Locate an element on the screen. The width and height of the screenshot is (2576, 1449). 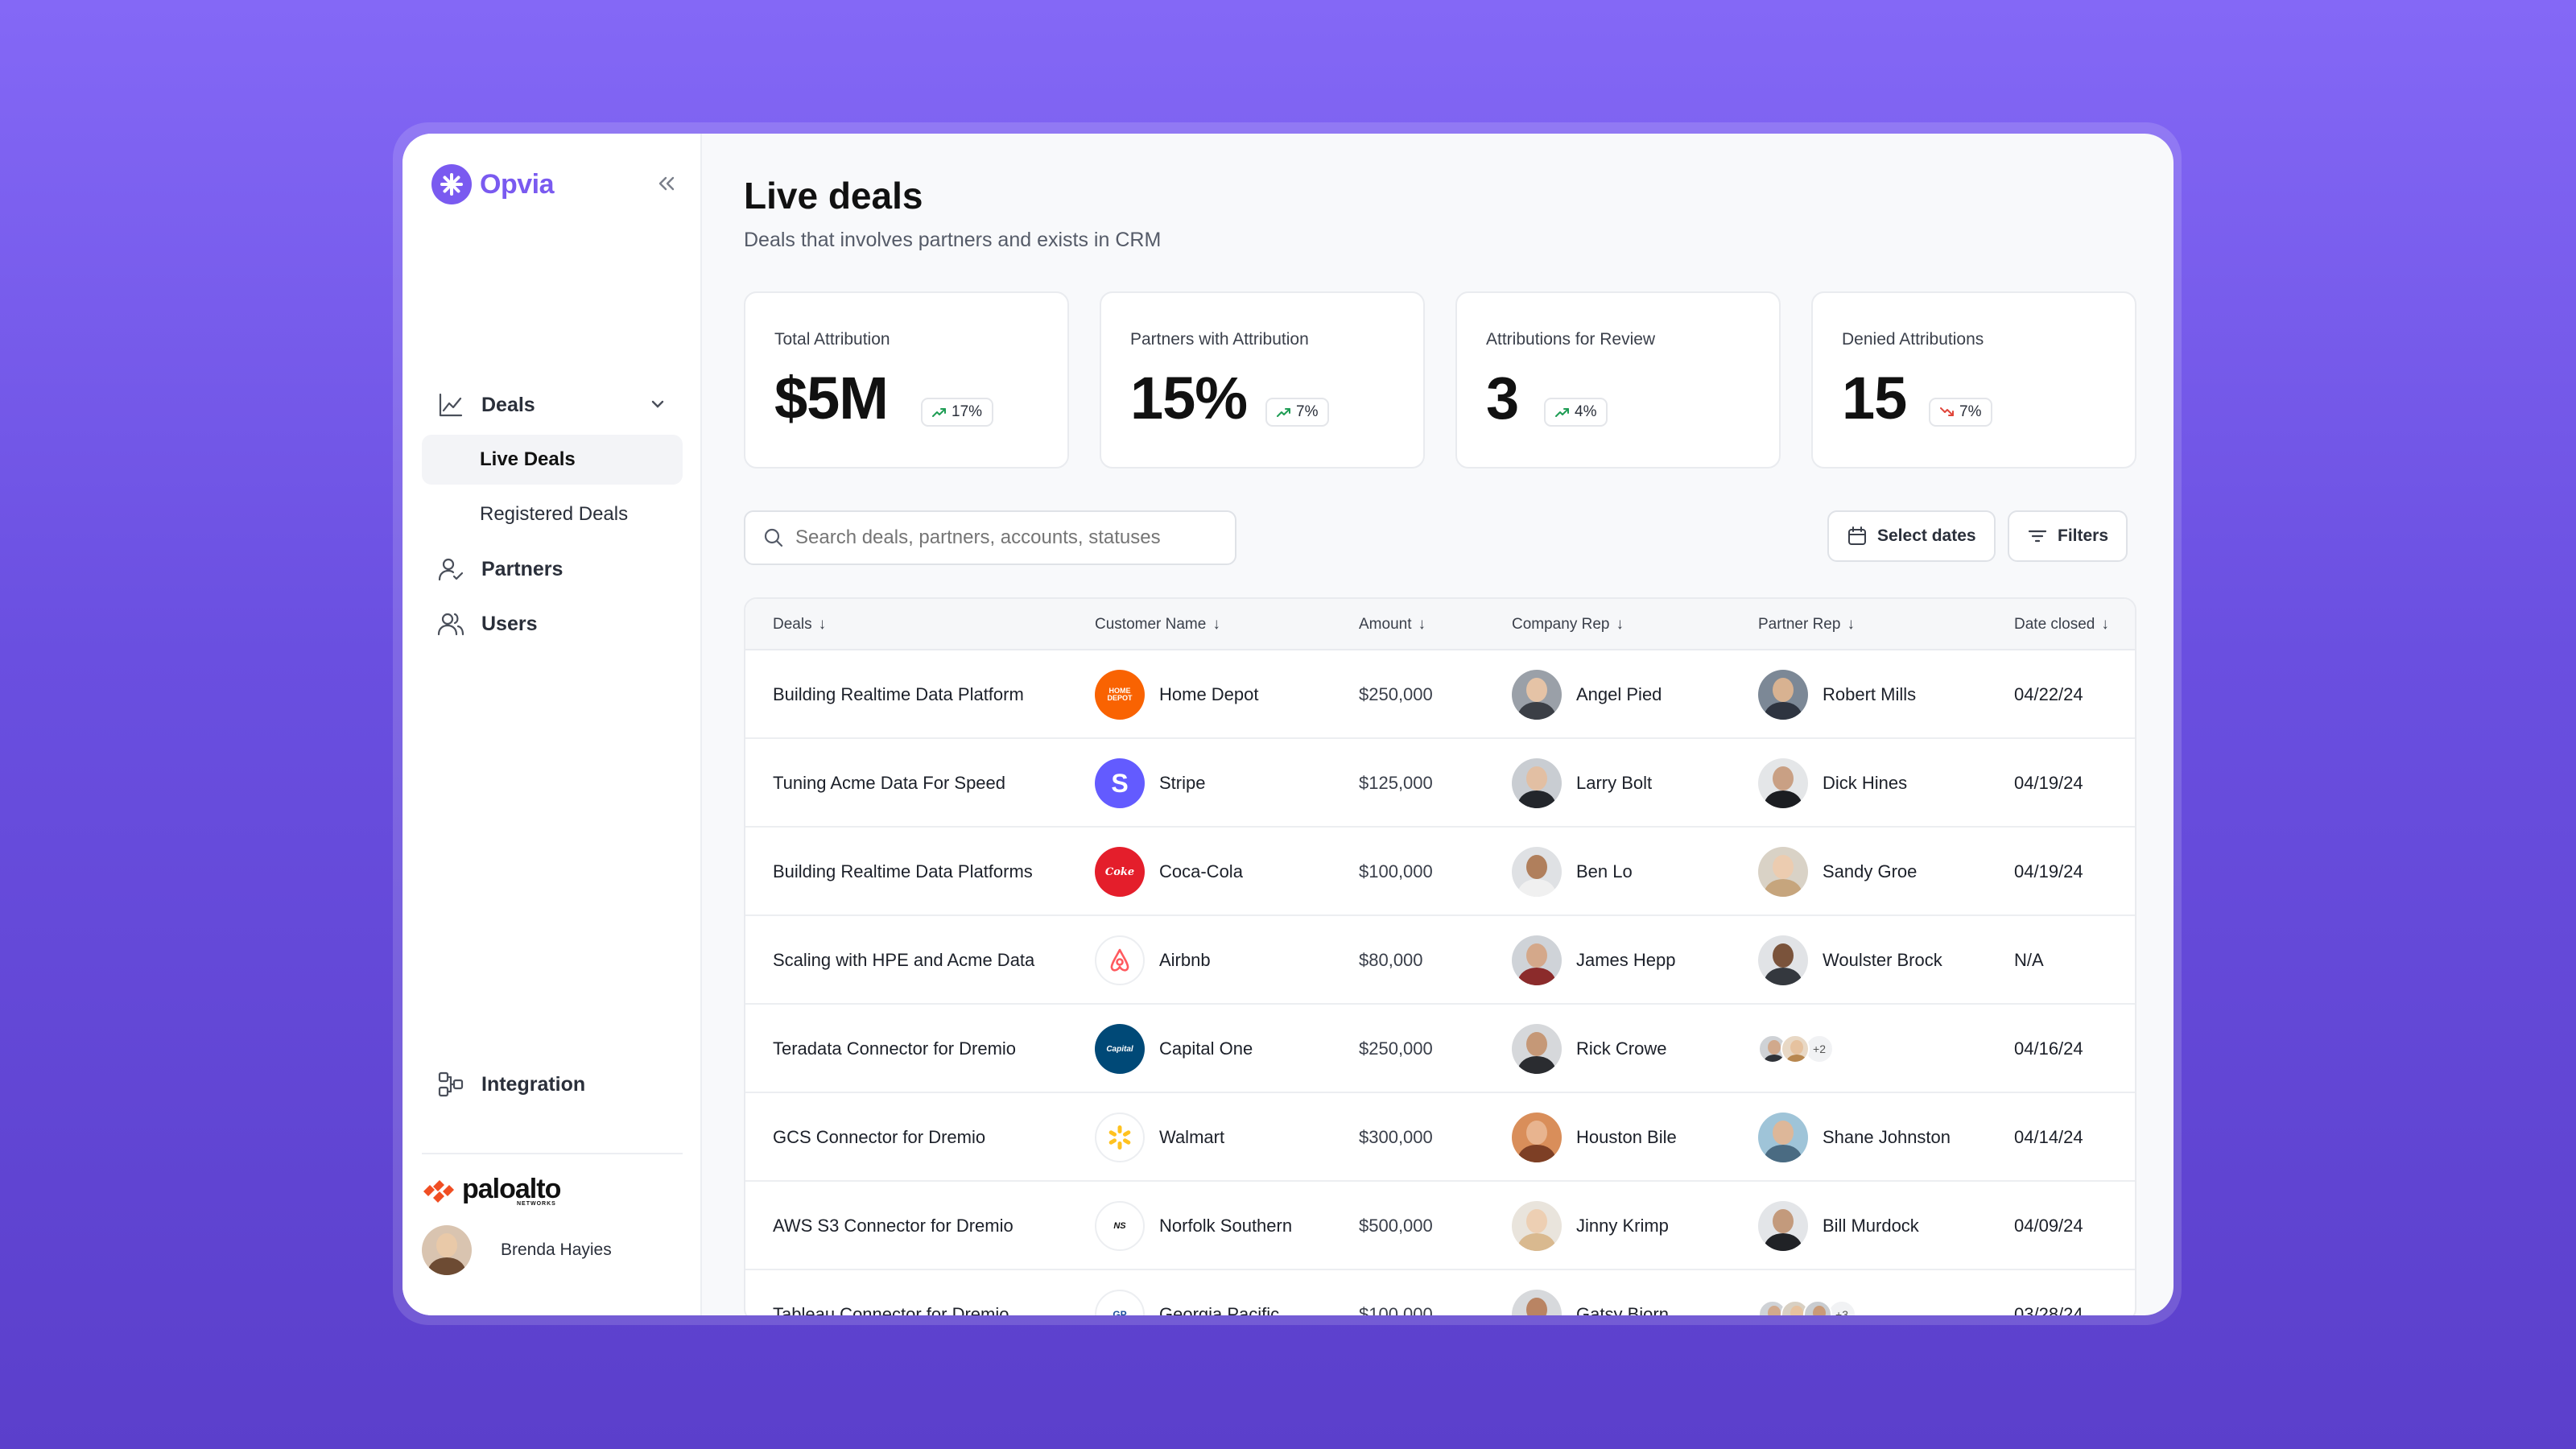
sidebar-item-partners: Partners is located at coordinates (552, 569).